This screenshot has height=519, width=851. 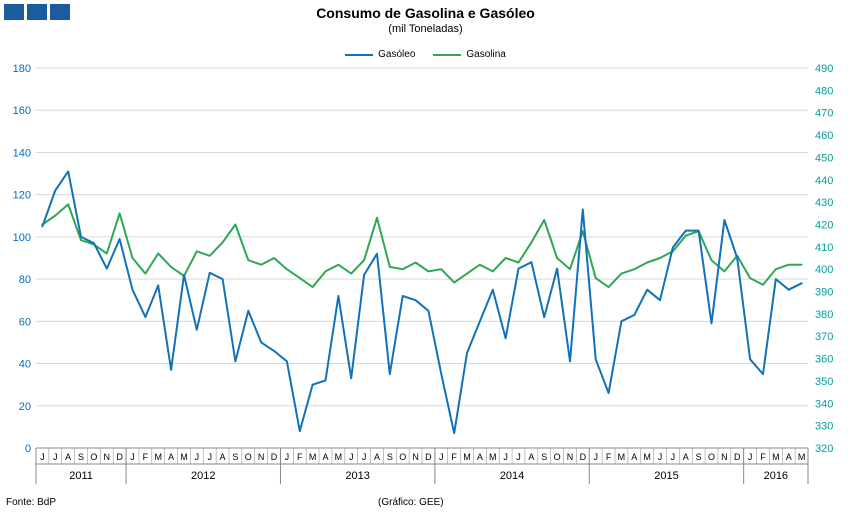 I want to click on right-axis-tick: 340, so click(x=824, y=404).